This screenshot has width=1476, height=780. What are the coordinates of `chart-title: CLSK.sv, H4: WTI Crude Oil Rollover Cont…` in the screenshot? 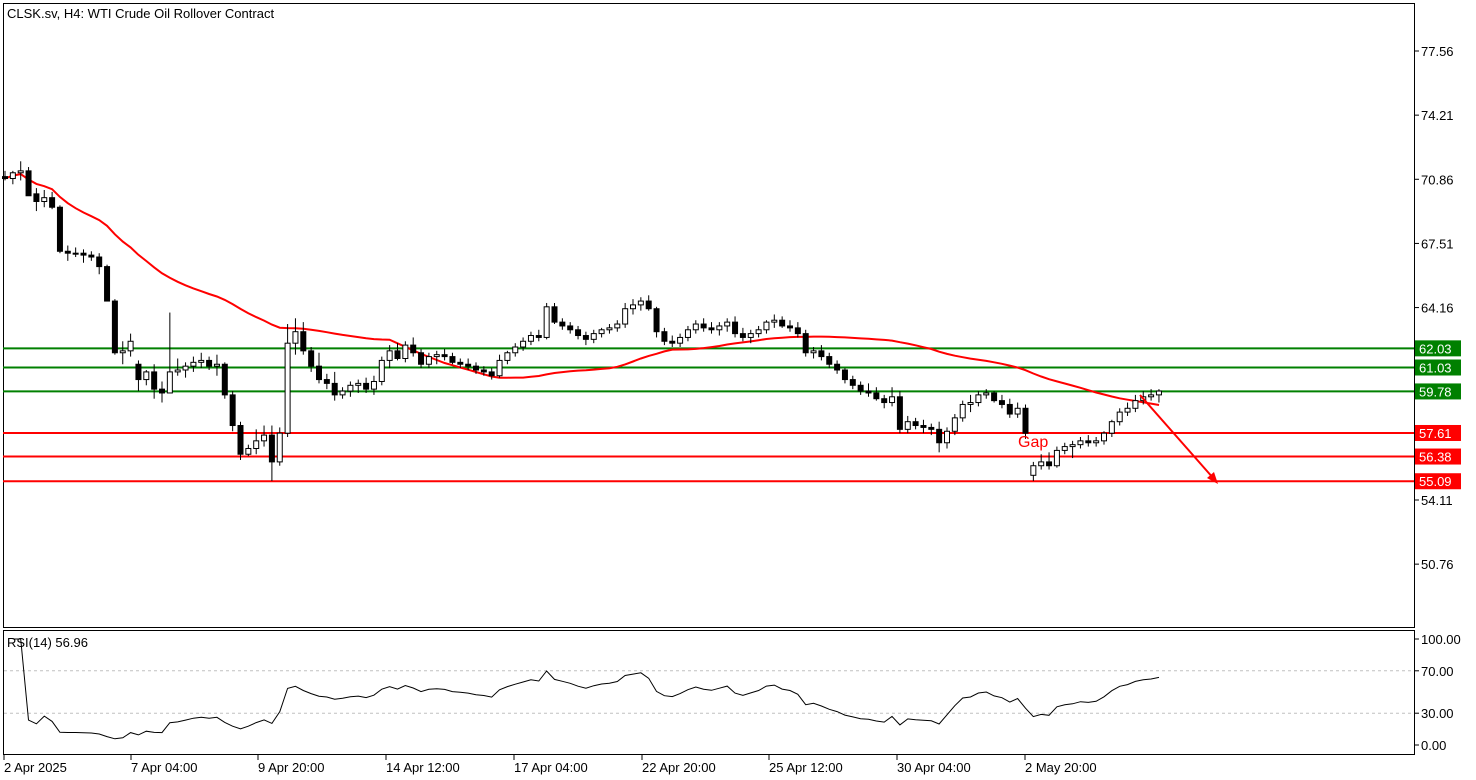 It's located at (140, 13).